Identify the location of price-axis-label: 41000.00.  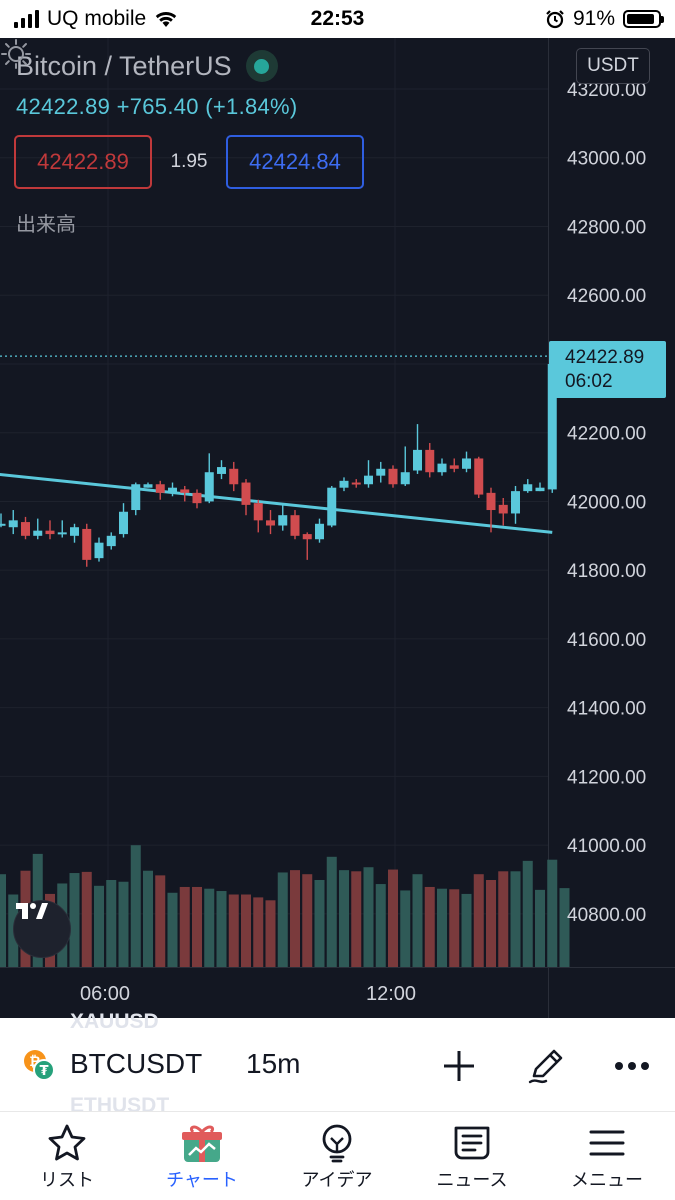
(606, 846).